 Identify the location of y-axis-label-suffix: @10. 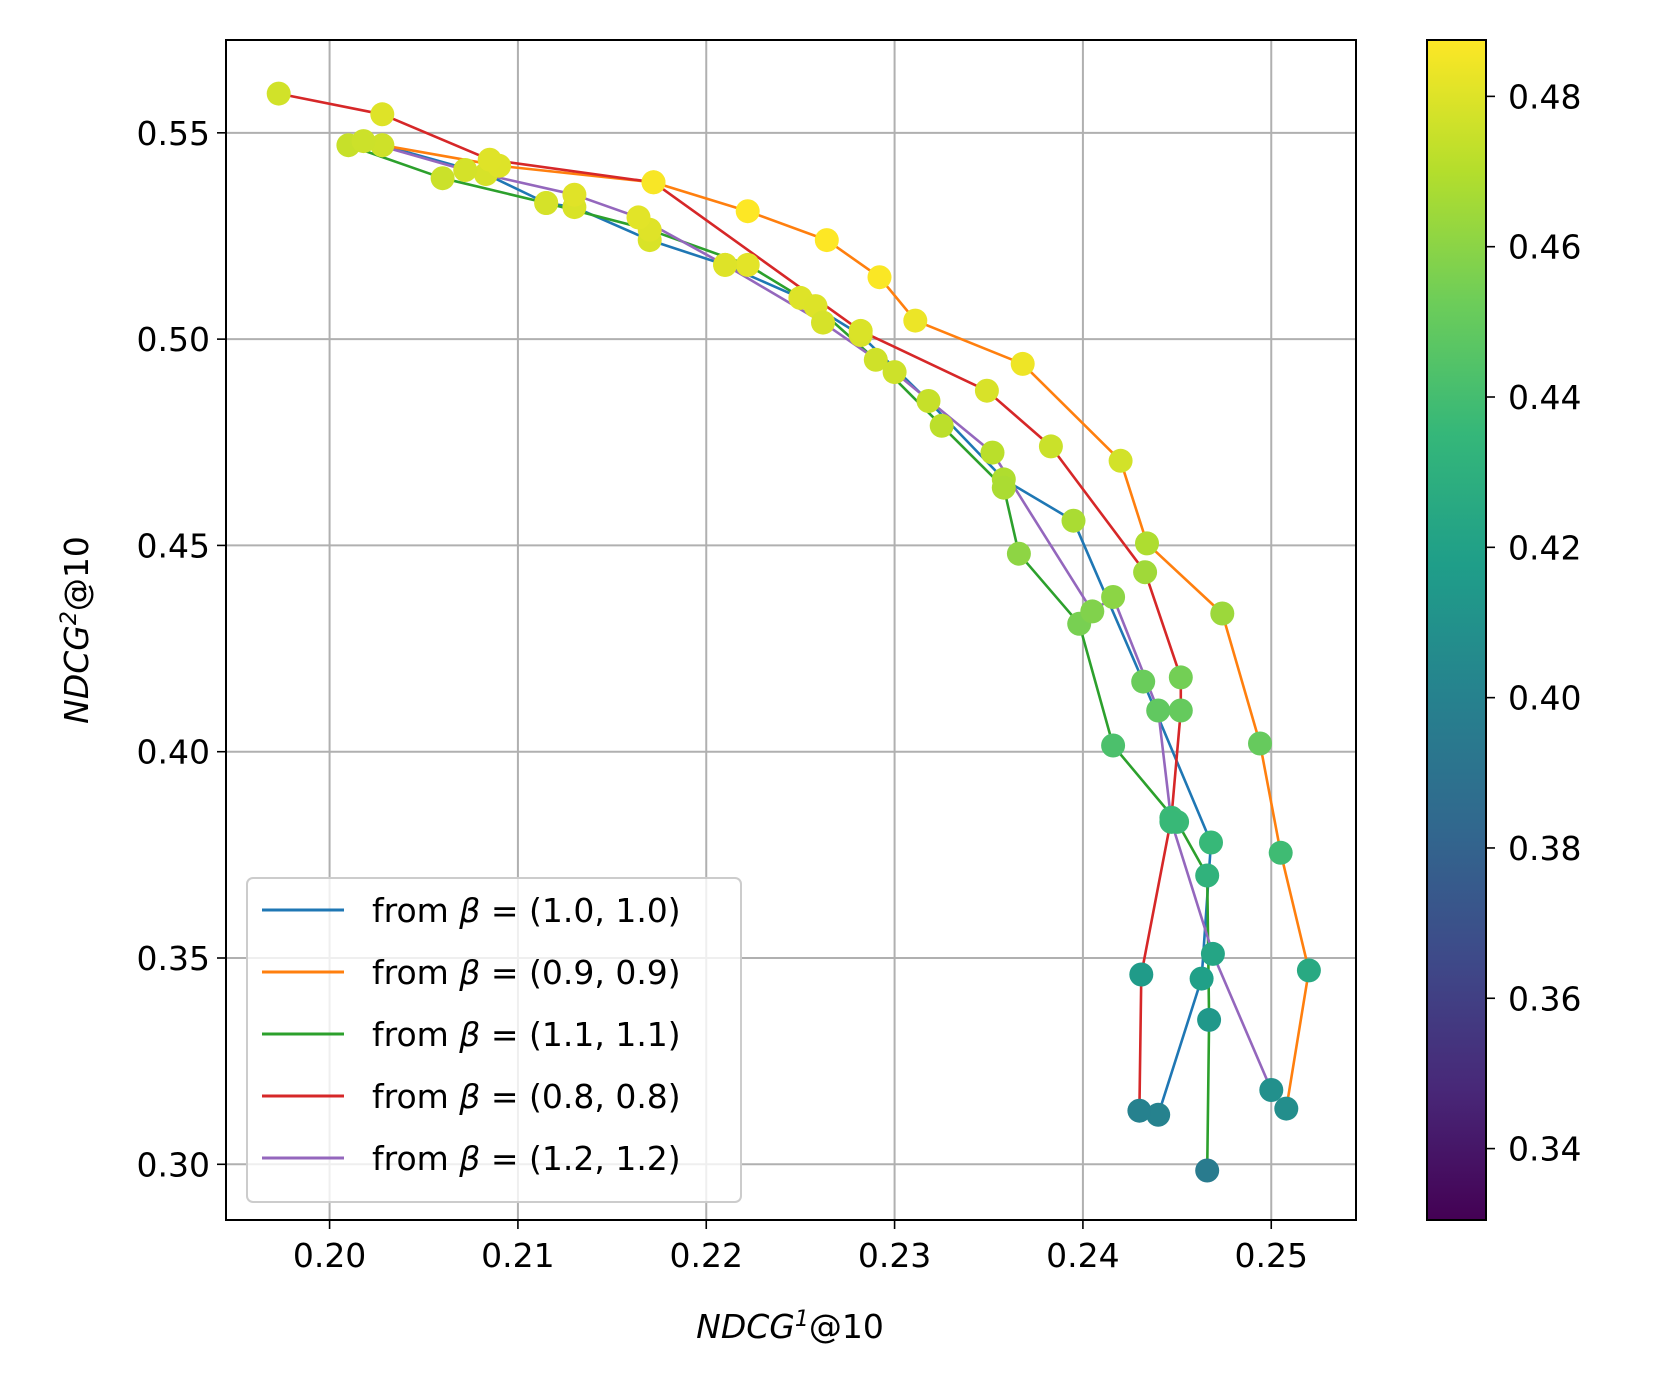
(76, 573).